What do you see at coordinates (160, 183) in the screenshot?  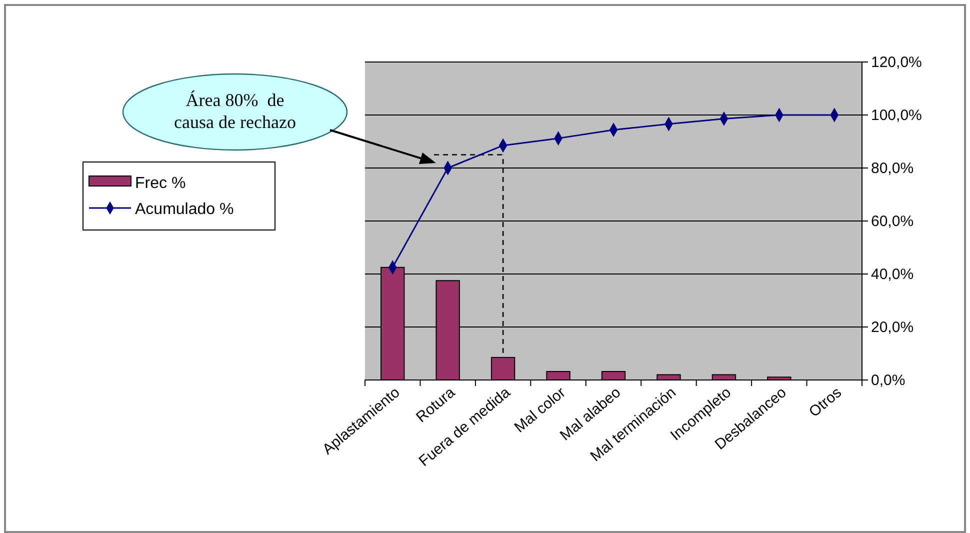 I see `legend-label: Frec %` at bounding box center [160, 183].